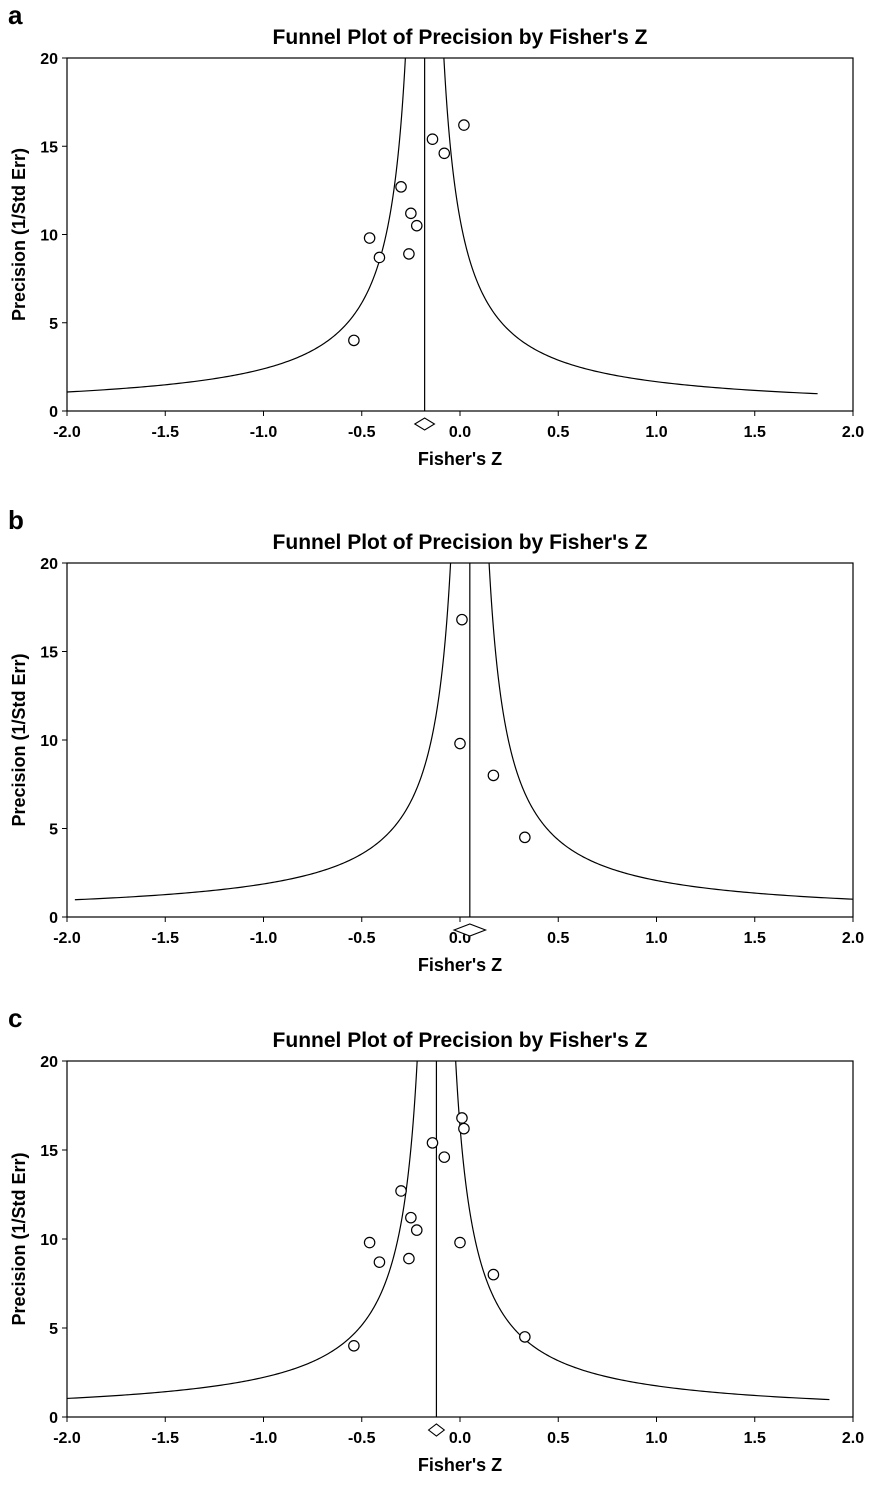 The height and width of the screenshot is (1487, 870). I want to click on panel-label: a, so click(15, 15).